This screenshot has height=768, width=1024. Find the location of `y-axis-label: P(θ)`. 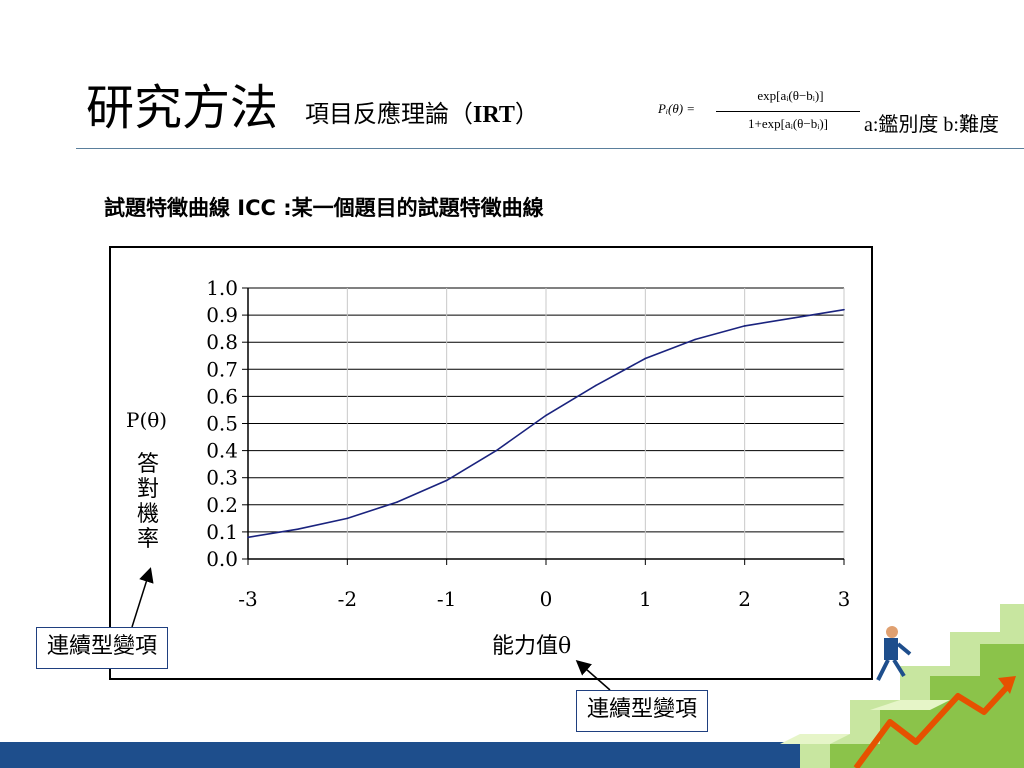

y-axis-label: P(θ) is located at coordinates (147, 420).